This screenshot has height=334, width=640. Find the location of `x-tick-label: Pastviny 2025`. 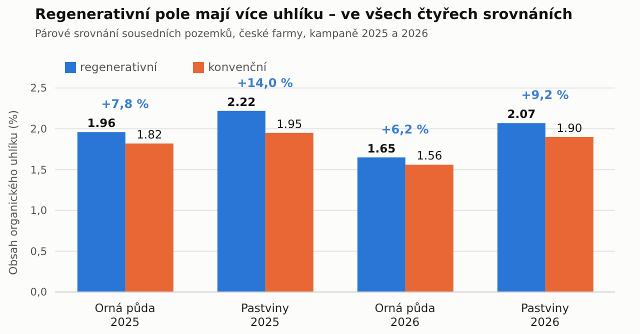

x-tick-label: Pastviny 2025 is located at coordinates (265, 315).